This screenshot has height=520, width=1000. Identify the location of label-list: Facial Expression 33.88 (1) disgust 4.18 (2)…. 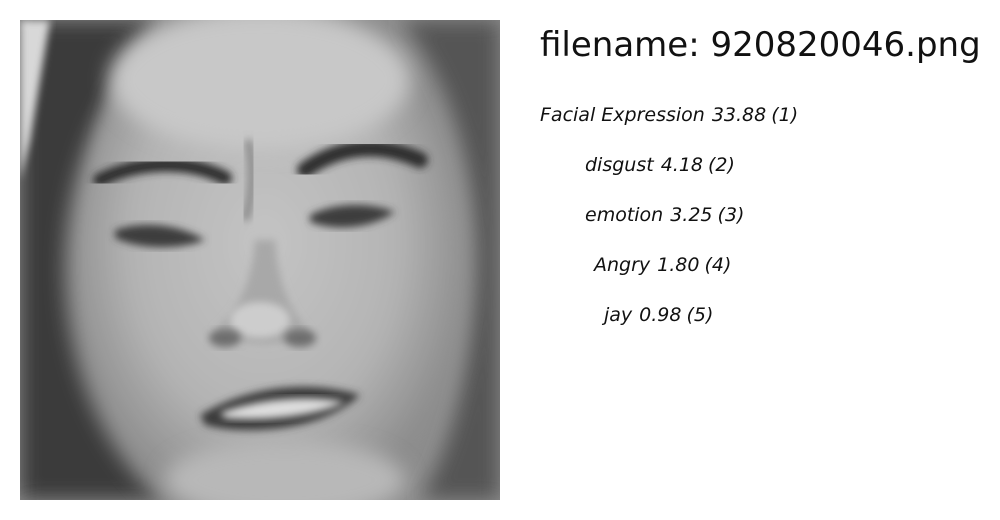
(690, 225).